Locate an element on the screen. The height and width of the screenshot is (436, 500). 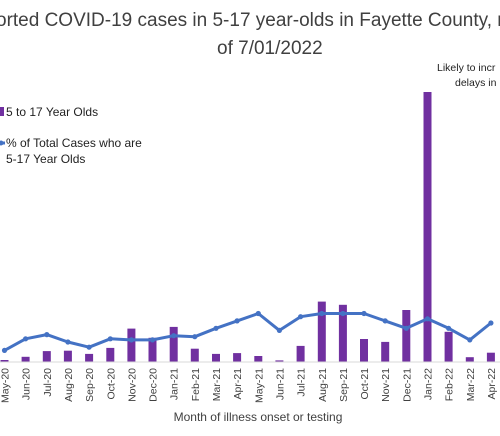
line-series is located at coordinates (247, 331).